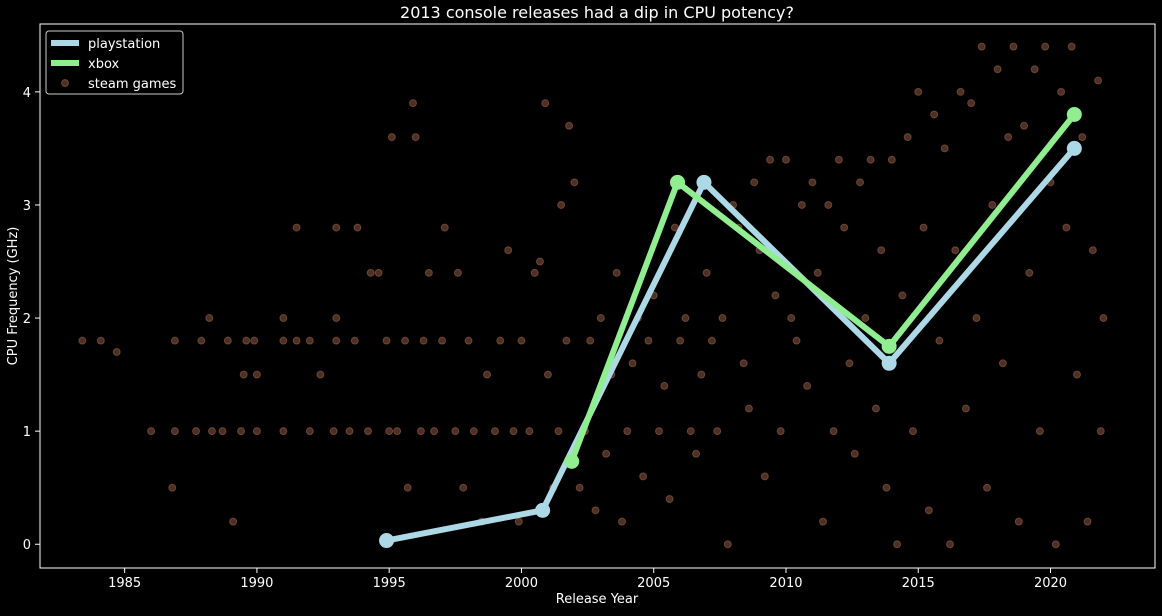 The width and height of the screenshot is (1162, 616). I want to click on y-tick-label: 0, so click(27, 545).